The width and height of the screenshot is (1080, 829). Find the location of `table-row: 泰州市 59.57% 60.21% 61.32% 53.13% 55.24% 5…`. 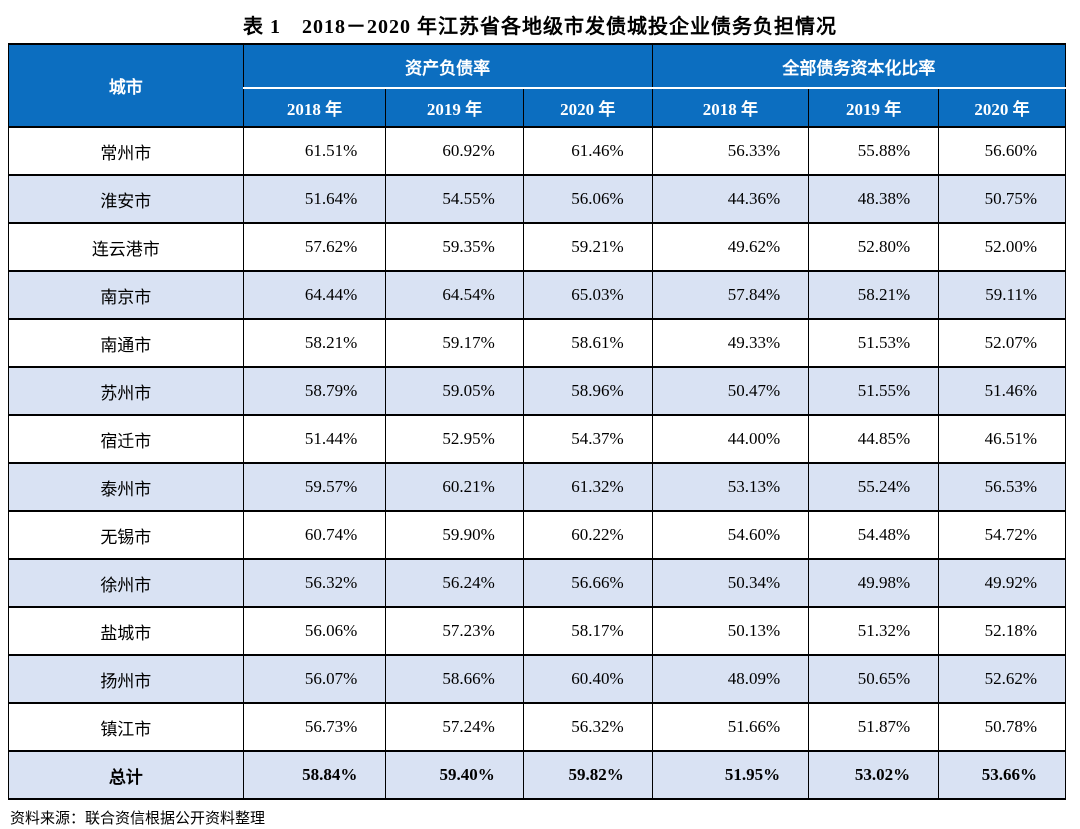

table-row: 泰州市 59.57% 60.21% 61.32% 53.13% 55.24% 5… is located at coordinates (537, 487).